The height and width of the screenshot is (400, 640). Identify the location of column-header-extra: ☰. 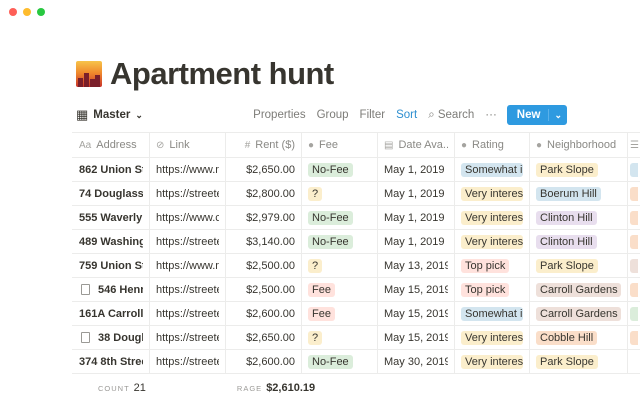
(634, 145).